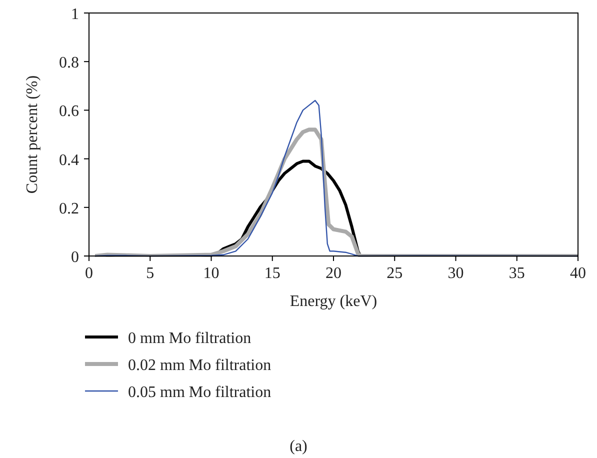 This screenshot has width=597, height=458. What do you see at coordinates (69, 160) in the screenshot?
I see `y-tick-label: 0.4` at bounding box center [69, 160].